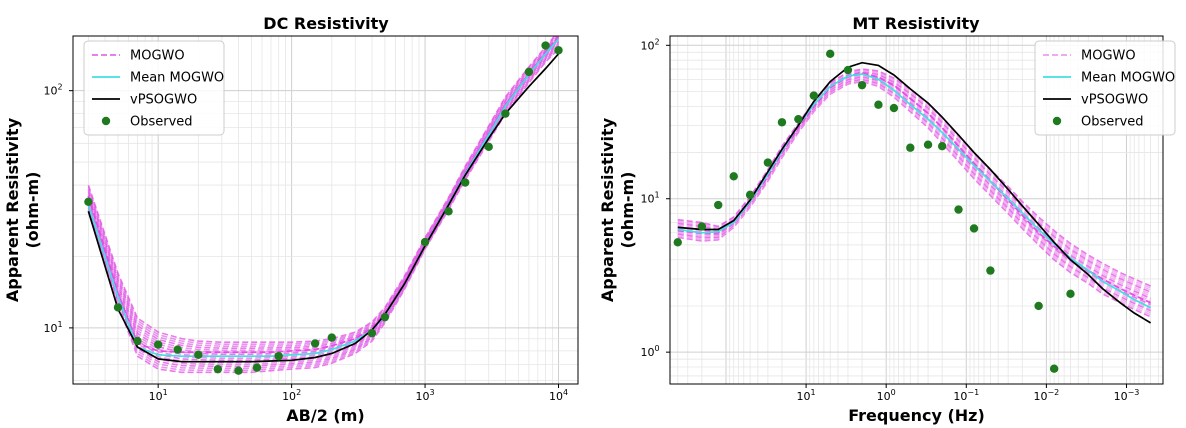 The image size is (1186, 428). I want to click on x-axis-label: AB/2 (m), so click(325, 415).